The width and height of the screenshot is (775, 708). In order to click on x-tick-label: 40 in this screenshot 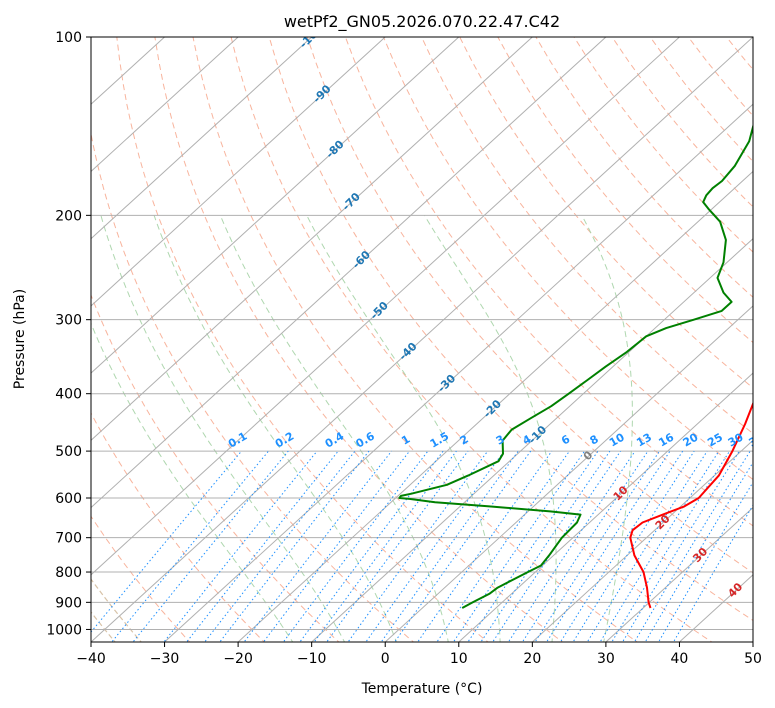, I will do `click(680, 659)`.